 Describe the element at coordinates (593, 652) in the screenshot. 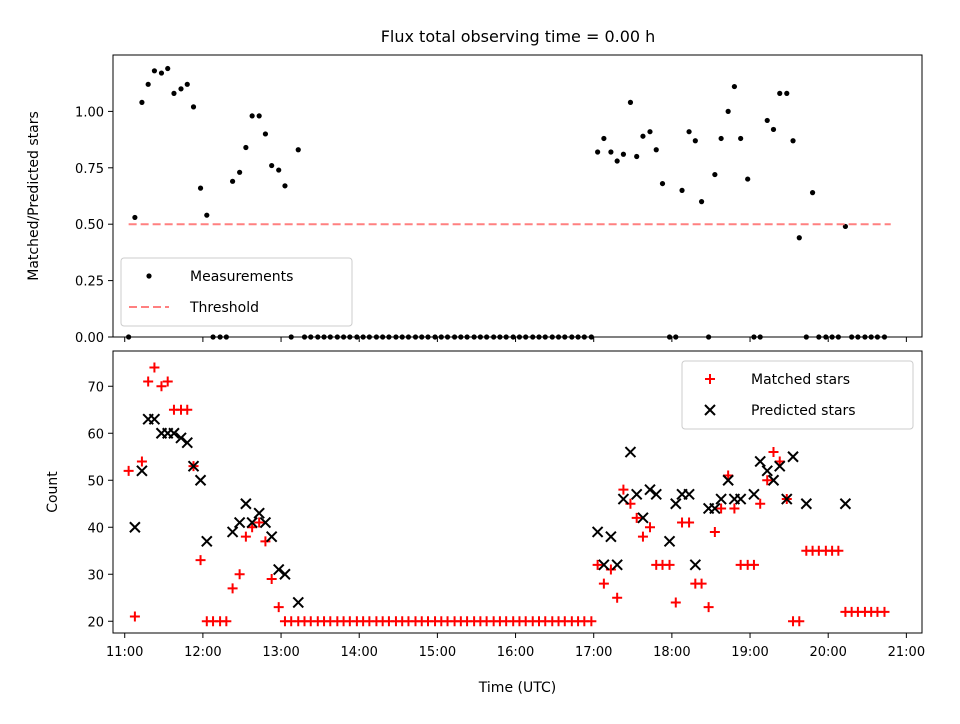

I see `x-tick-label: 17:00` at that location.